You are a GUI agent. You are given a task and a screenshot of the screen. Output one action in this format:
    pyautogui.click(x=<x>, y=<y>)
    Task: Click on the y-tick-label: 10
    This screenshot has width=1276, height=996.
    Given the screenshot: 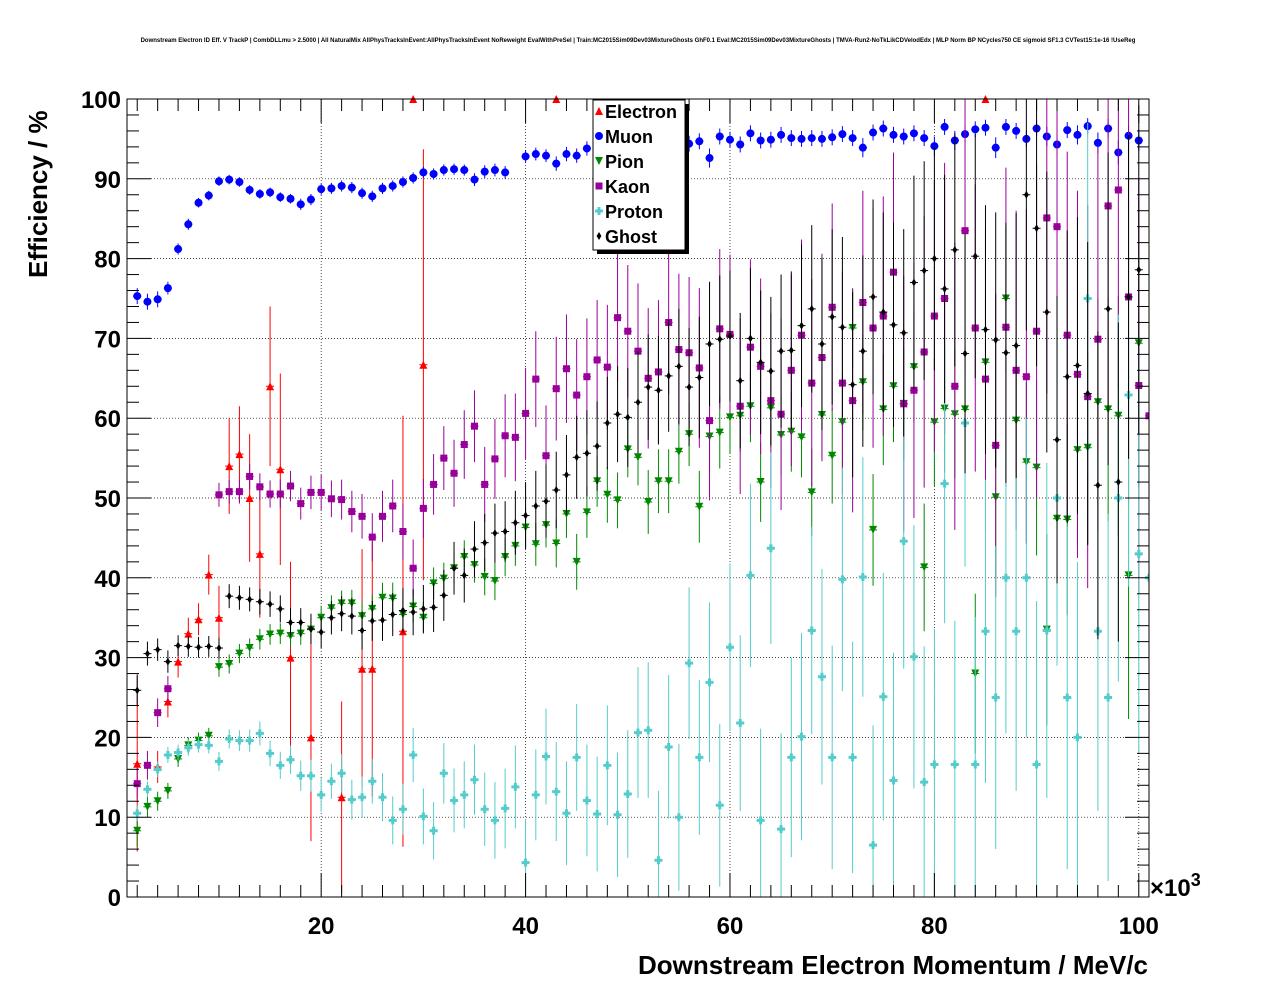 What is the action you would take?
    pyautogui.click(x=107, y=818)
    